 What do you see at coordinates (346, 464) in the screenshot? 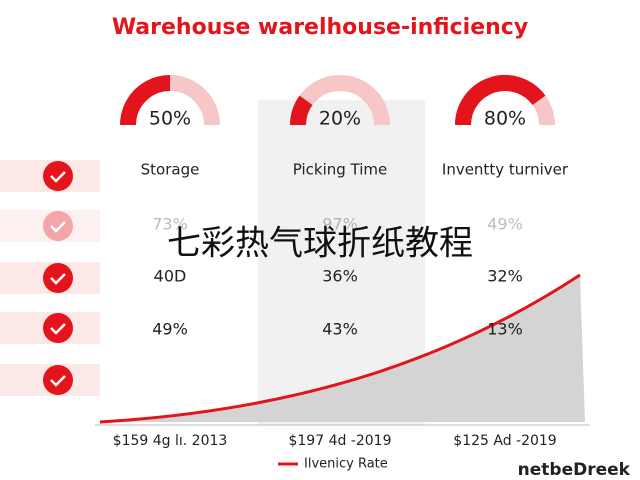
I see `legend: Ilvenicy Rate` at bounding box center [346, 464].